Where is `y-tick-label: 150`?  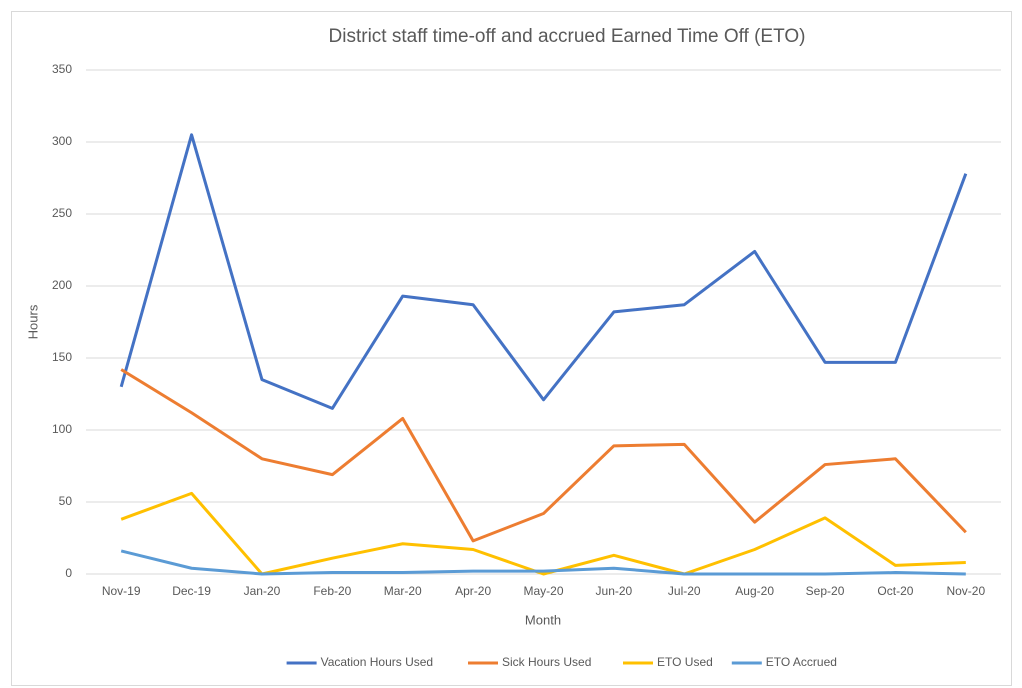 y-tick-label: 150 is located at coordinates (62, 357).